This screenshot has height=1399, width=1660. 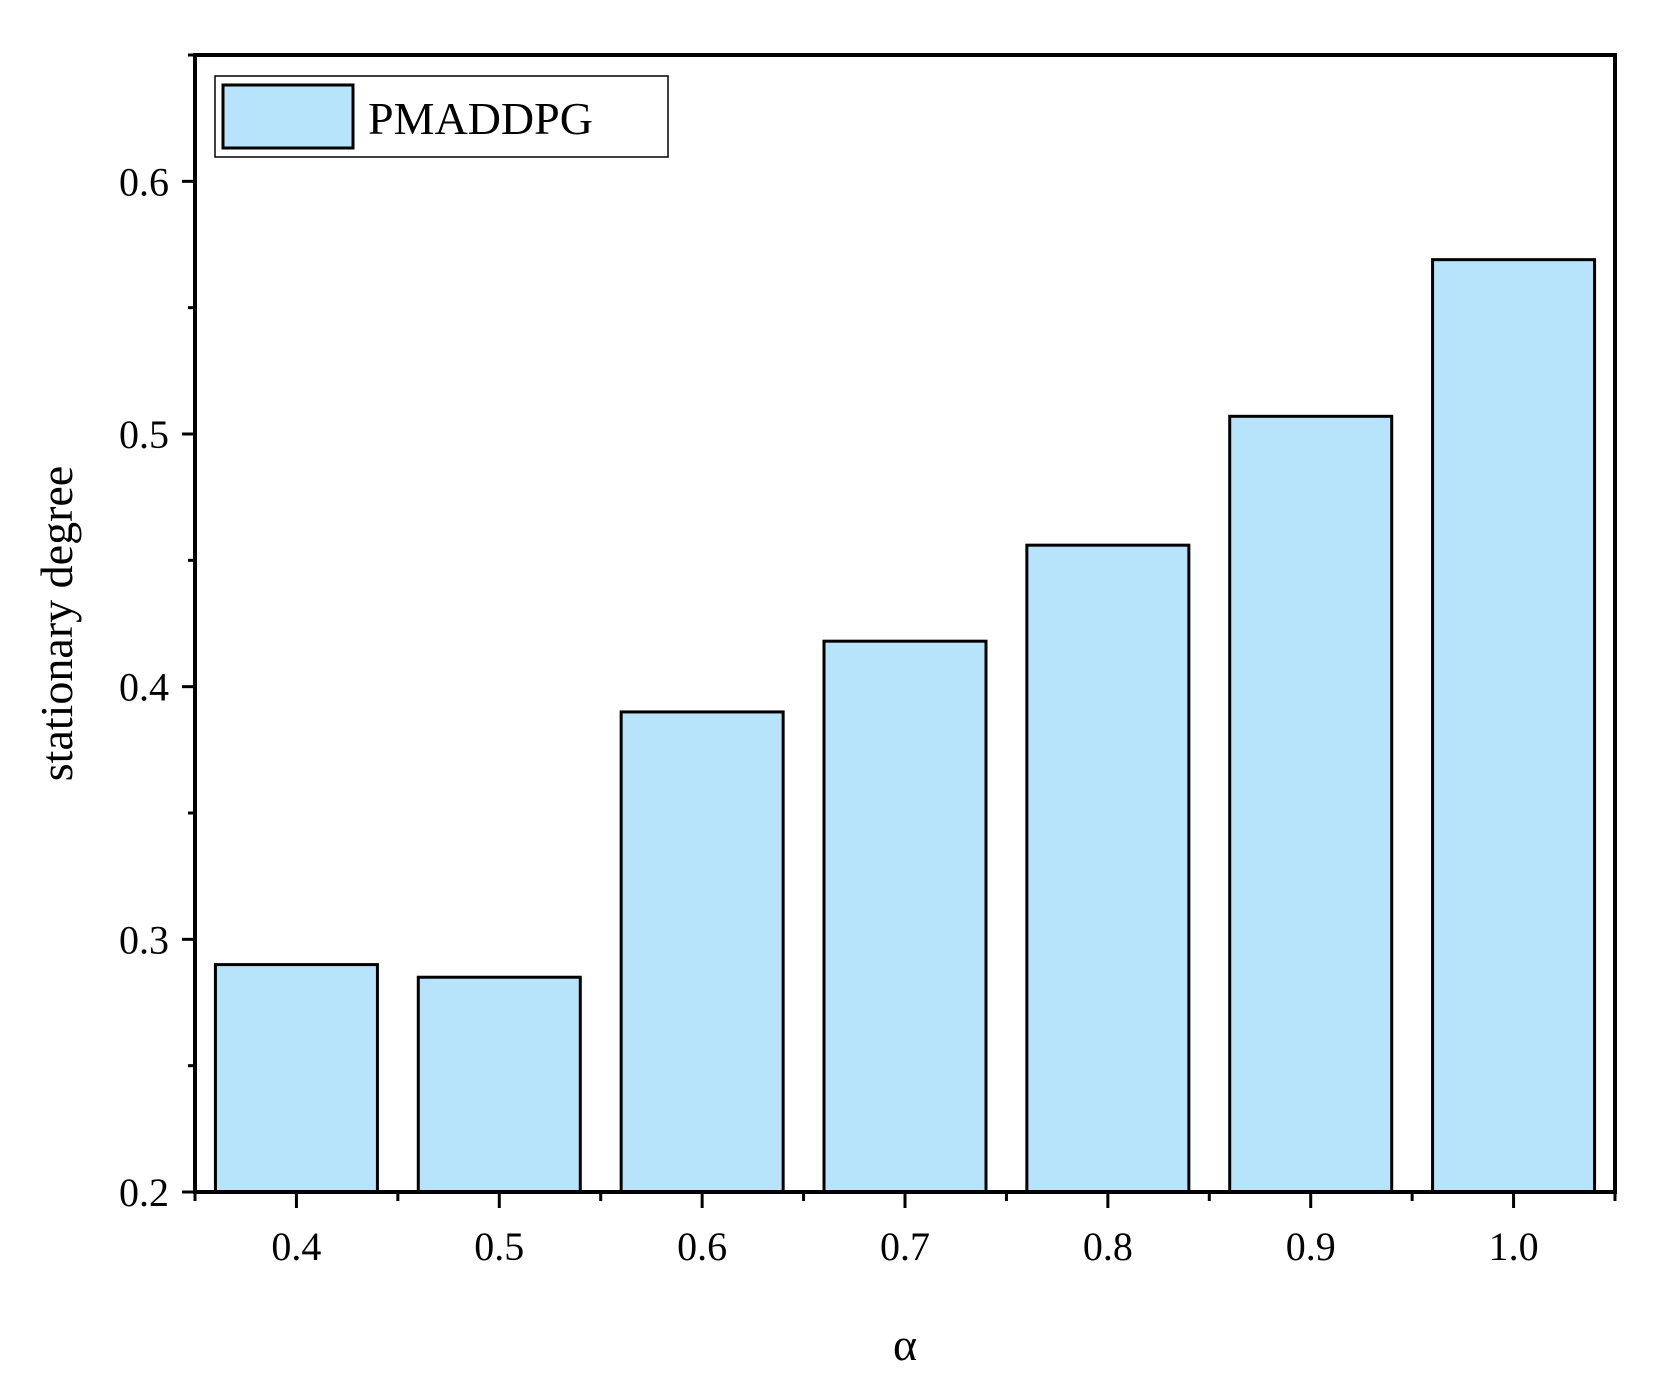 What do you see at coordinates (288, 116) in the screenshot?
I see `legend-swatch` at bounding box center [288, 116].